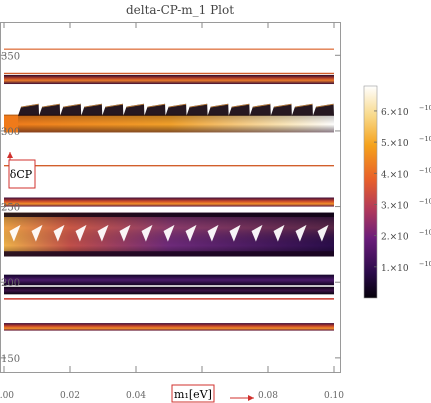 The height and width of the screenshot is (403, 431). Describe the element at coordinates (169, 280) in the screenshot. I see `band-dark-purple` at that location.